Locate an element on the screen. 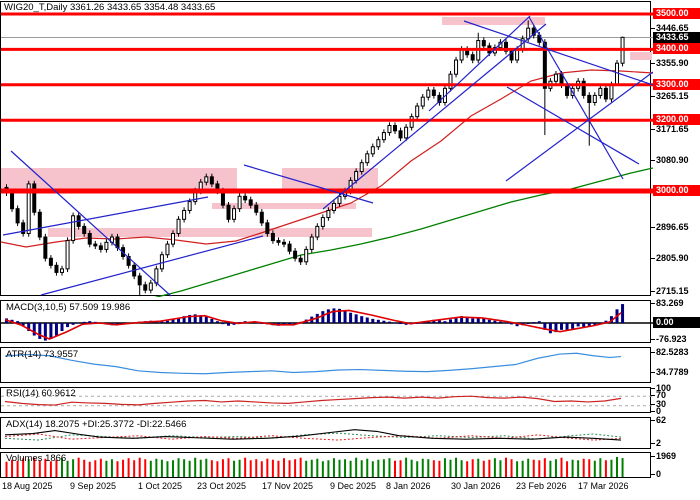 Image resolution: width=700 pixels, height=500 pixels. price-axis-tick: 3000.00 is located at coordinates (676, 190).